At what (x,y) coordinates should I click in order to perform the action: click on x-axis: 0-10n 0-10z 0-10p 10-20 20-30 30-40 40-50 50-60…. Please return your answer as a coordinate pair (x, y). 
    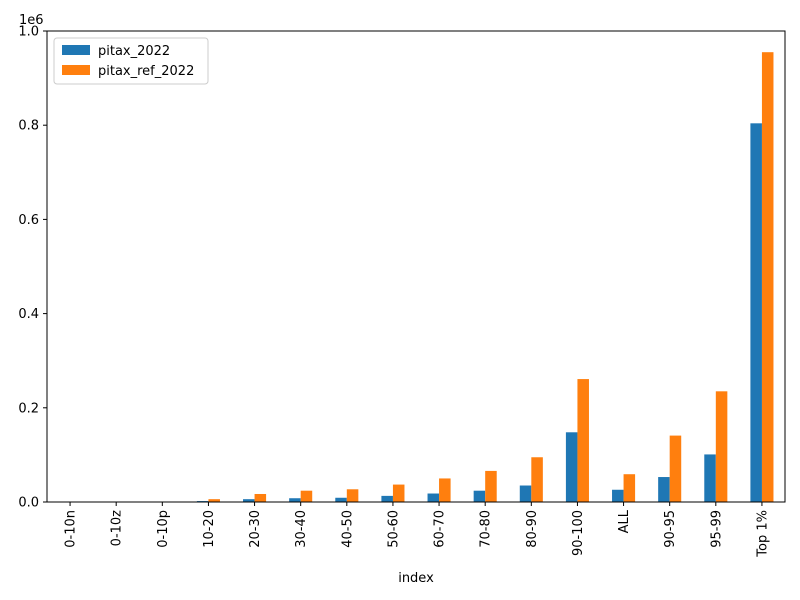
    Looking at the image, I should click on (417, 530).